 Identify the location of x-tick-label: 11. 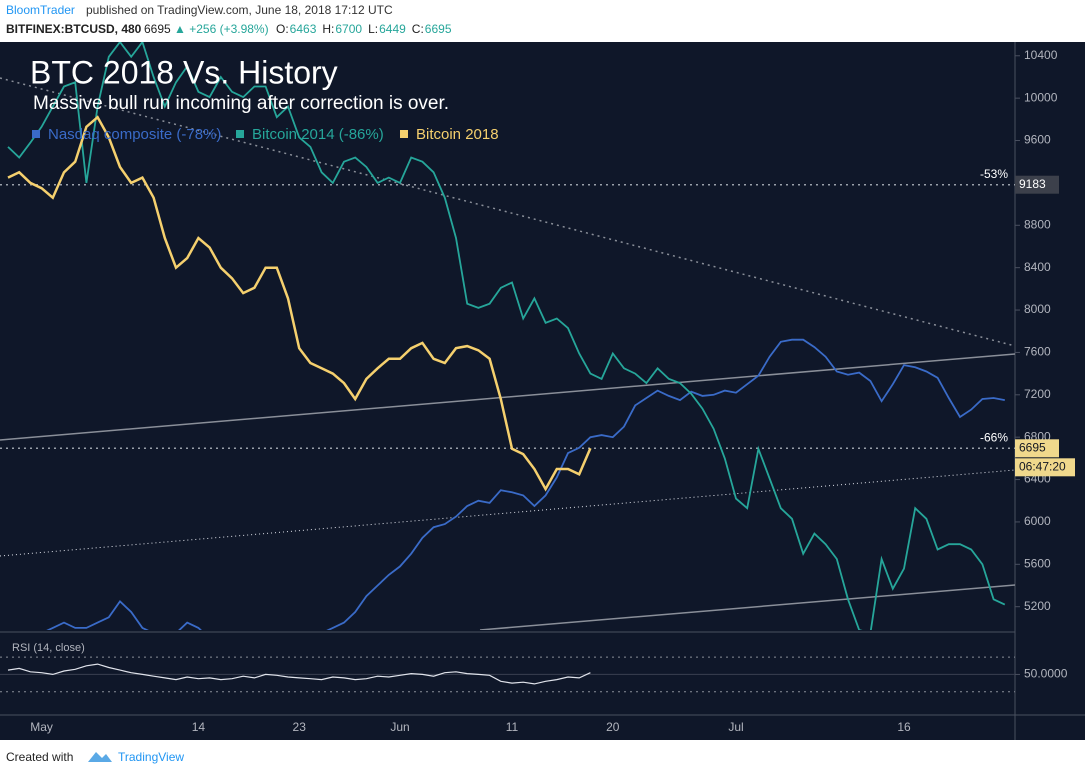
(512, 727).